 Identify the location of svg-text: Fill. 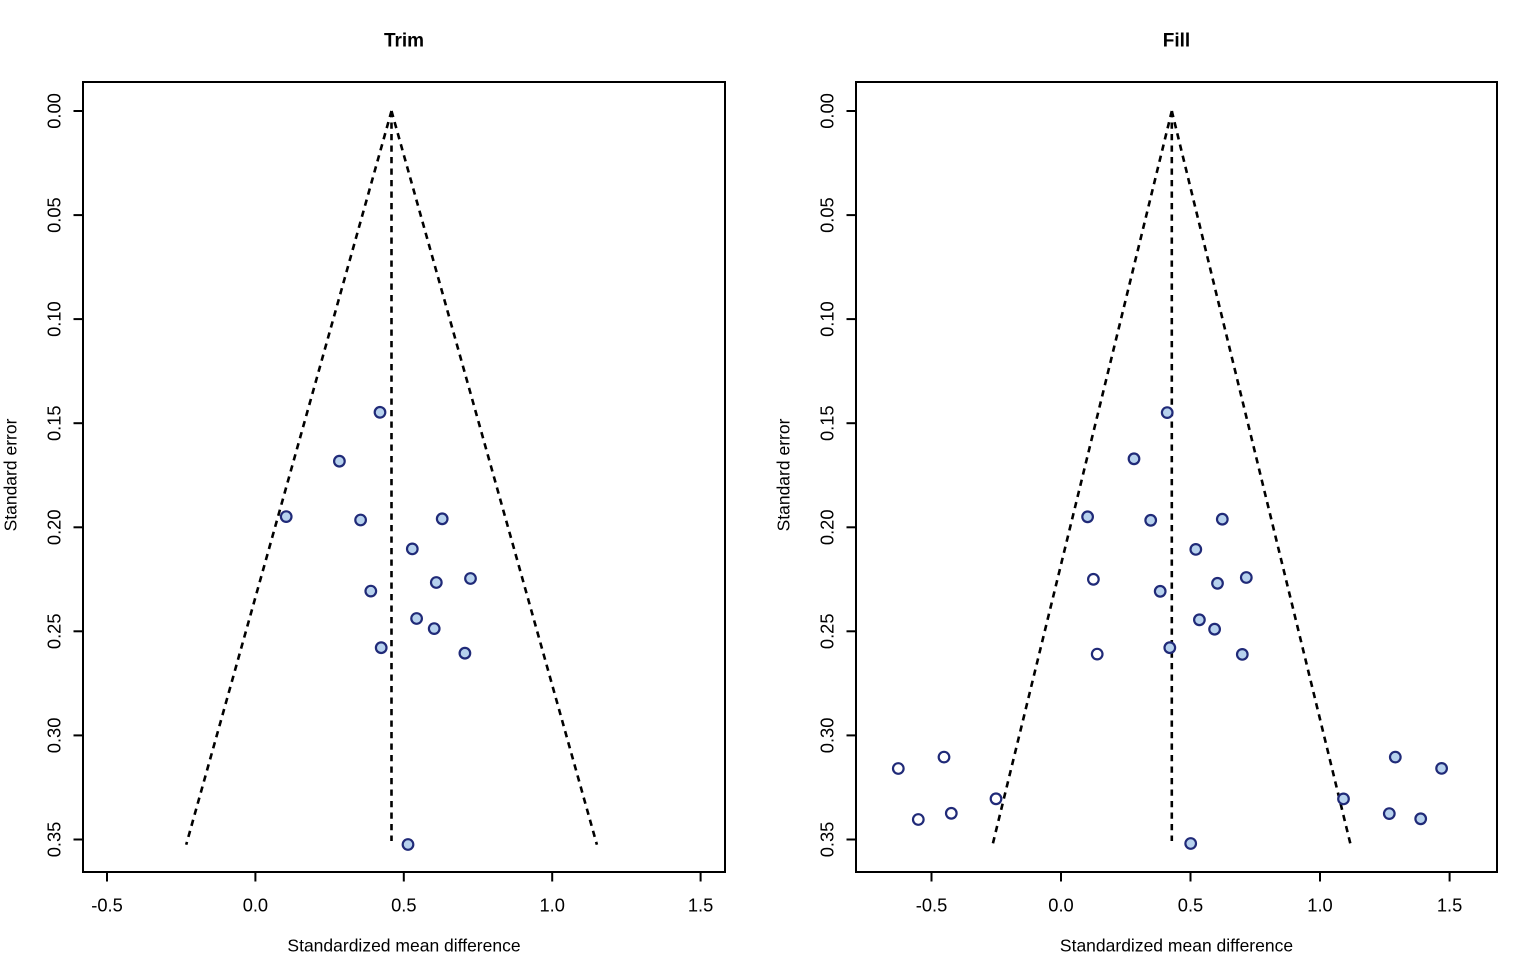
(1176, 41).